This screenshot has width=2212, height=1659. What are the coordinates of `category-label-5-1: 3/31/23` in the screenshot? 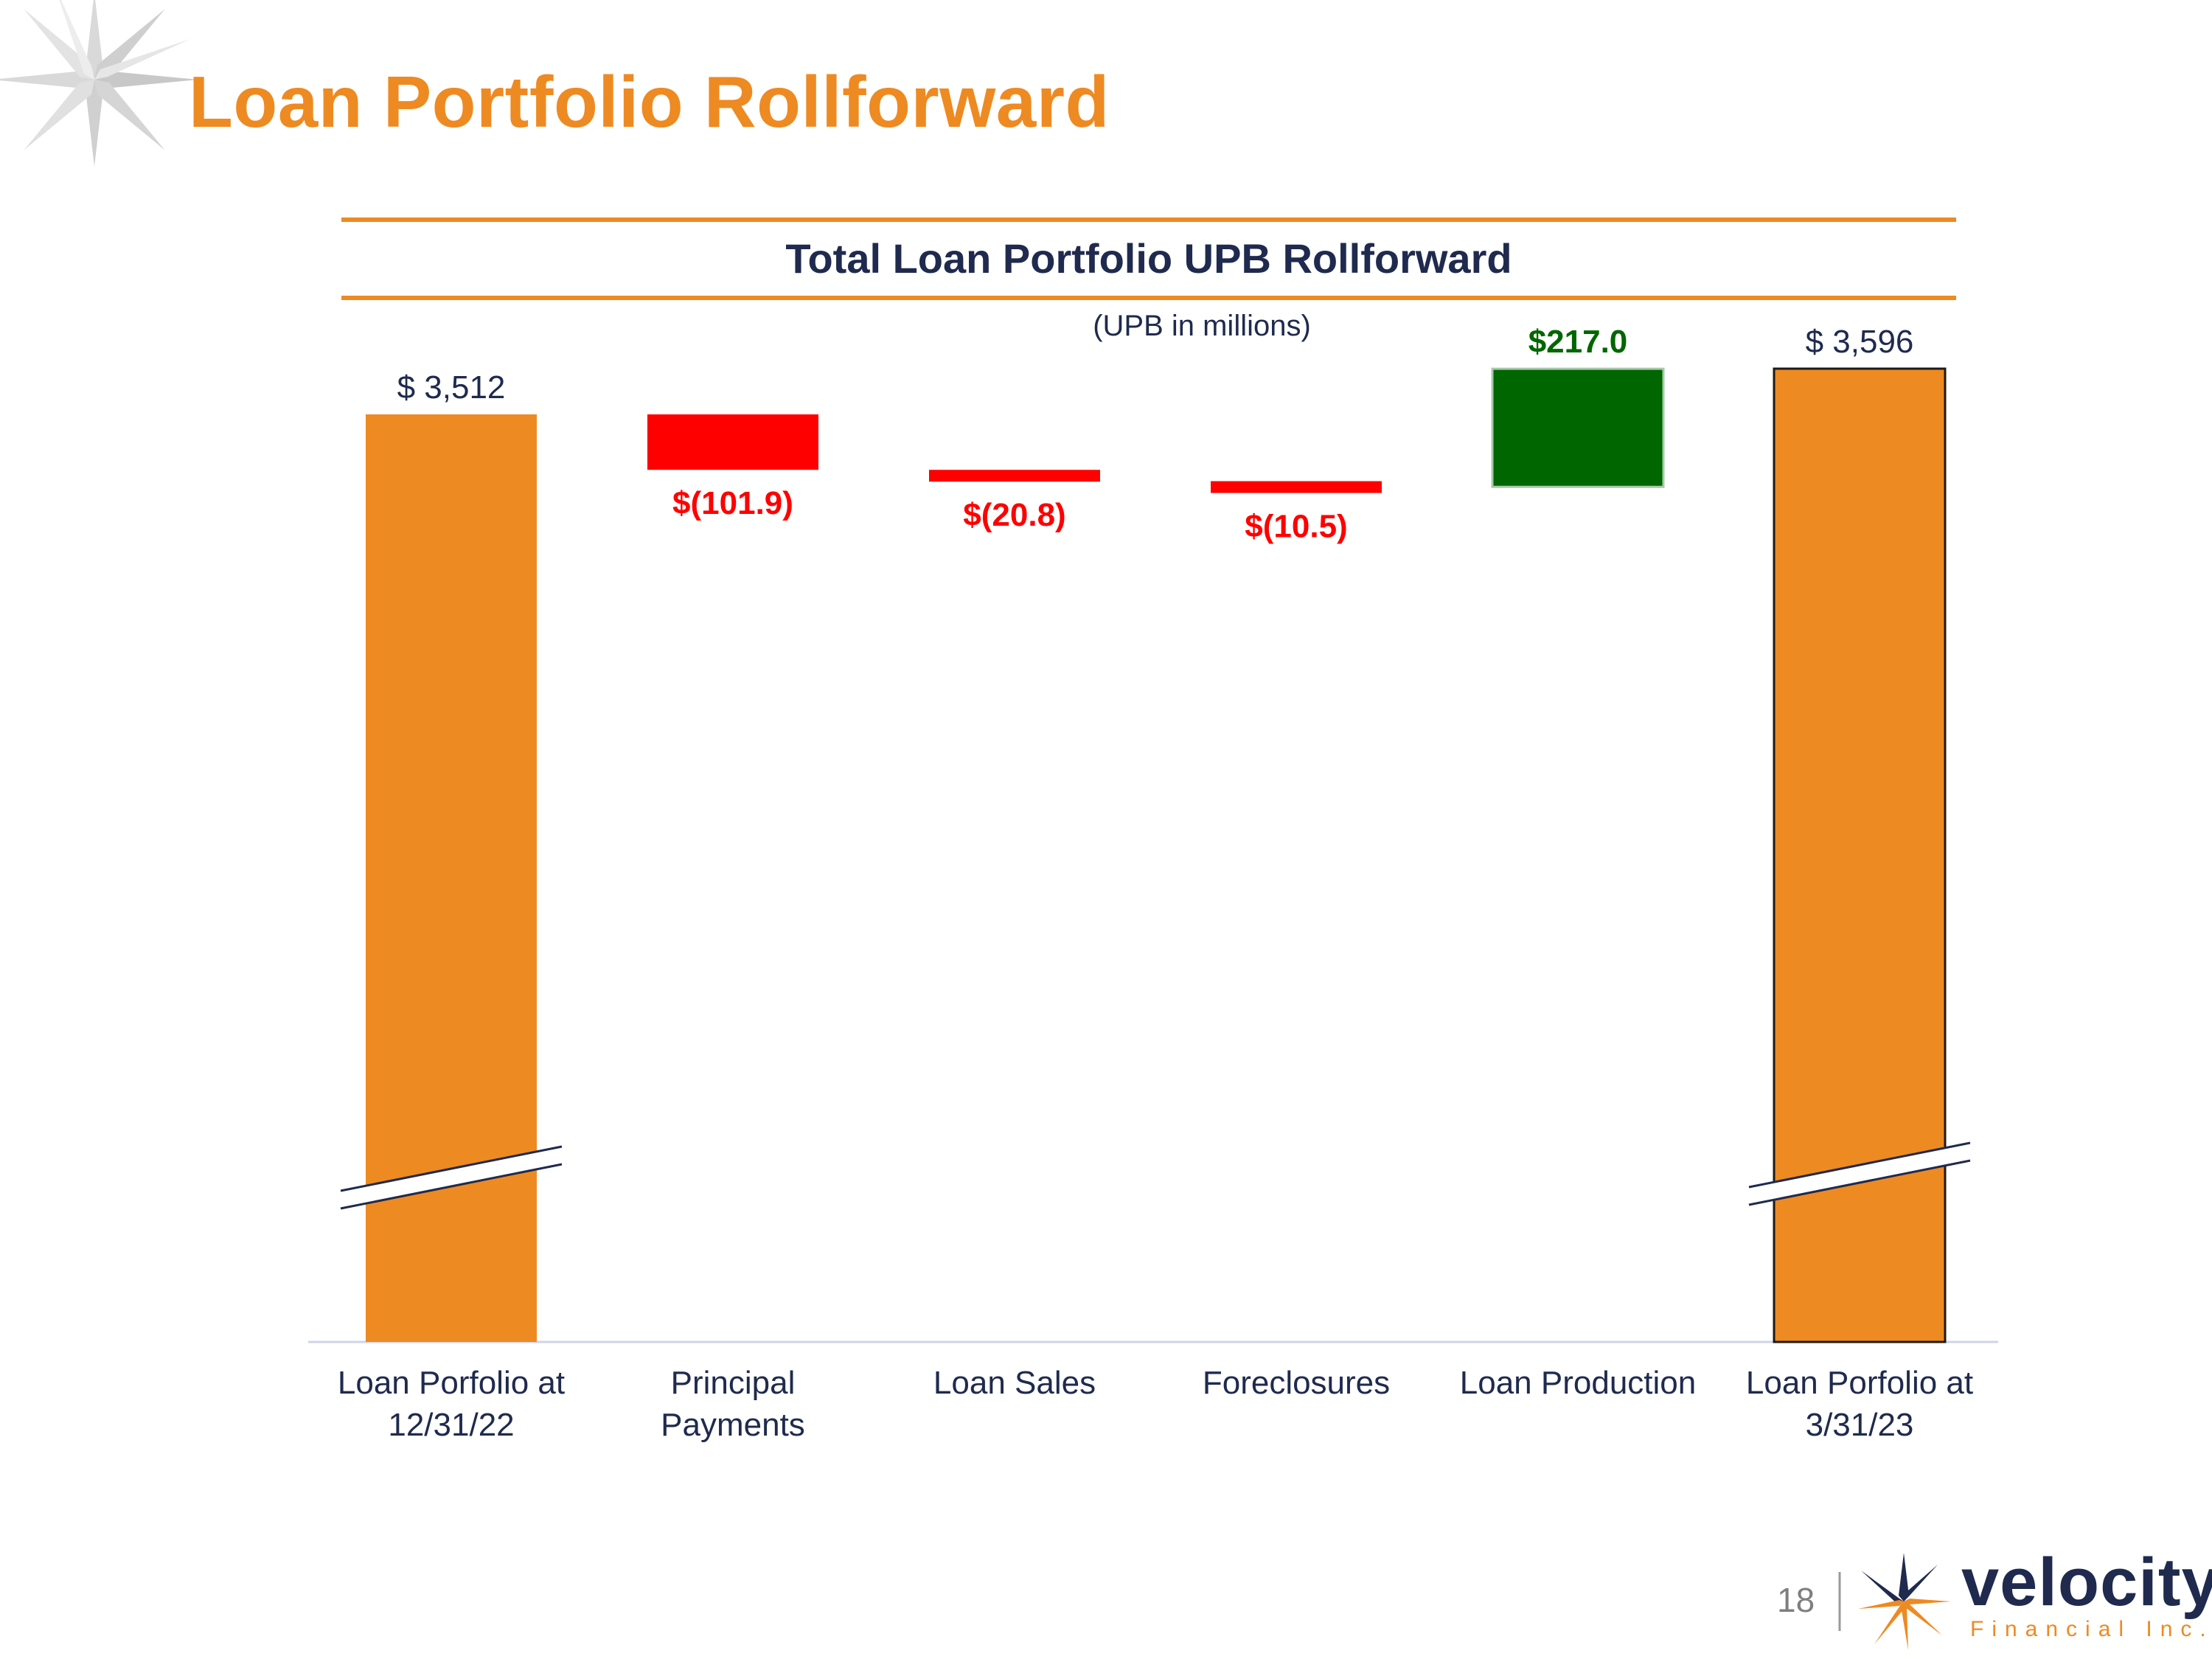 It's located at (1860, 1425).